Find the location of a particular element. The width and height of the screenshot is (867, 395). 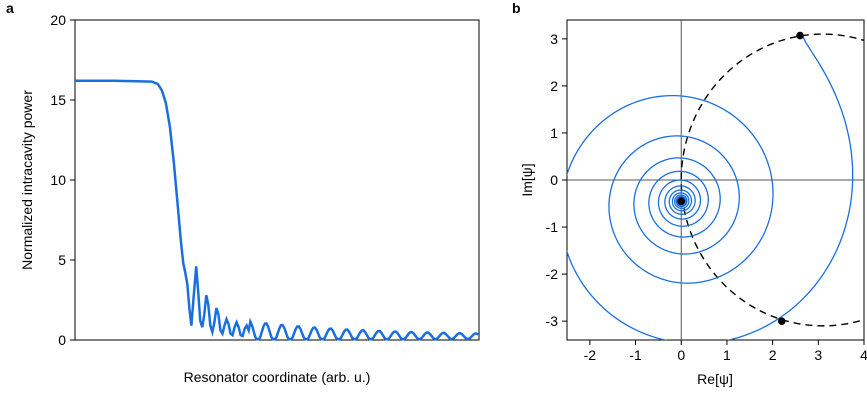

panel-b-x-tick-label: 0 is located at coordinates (681, 355).